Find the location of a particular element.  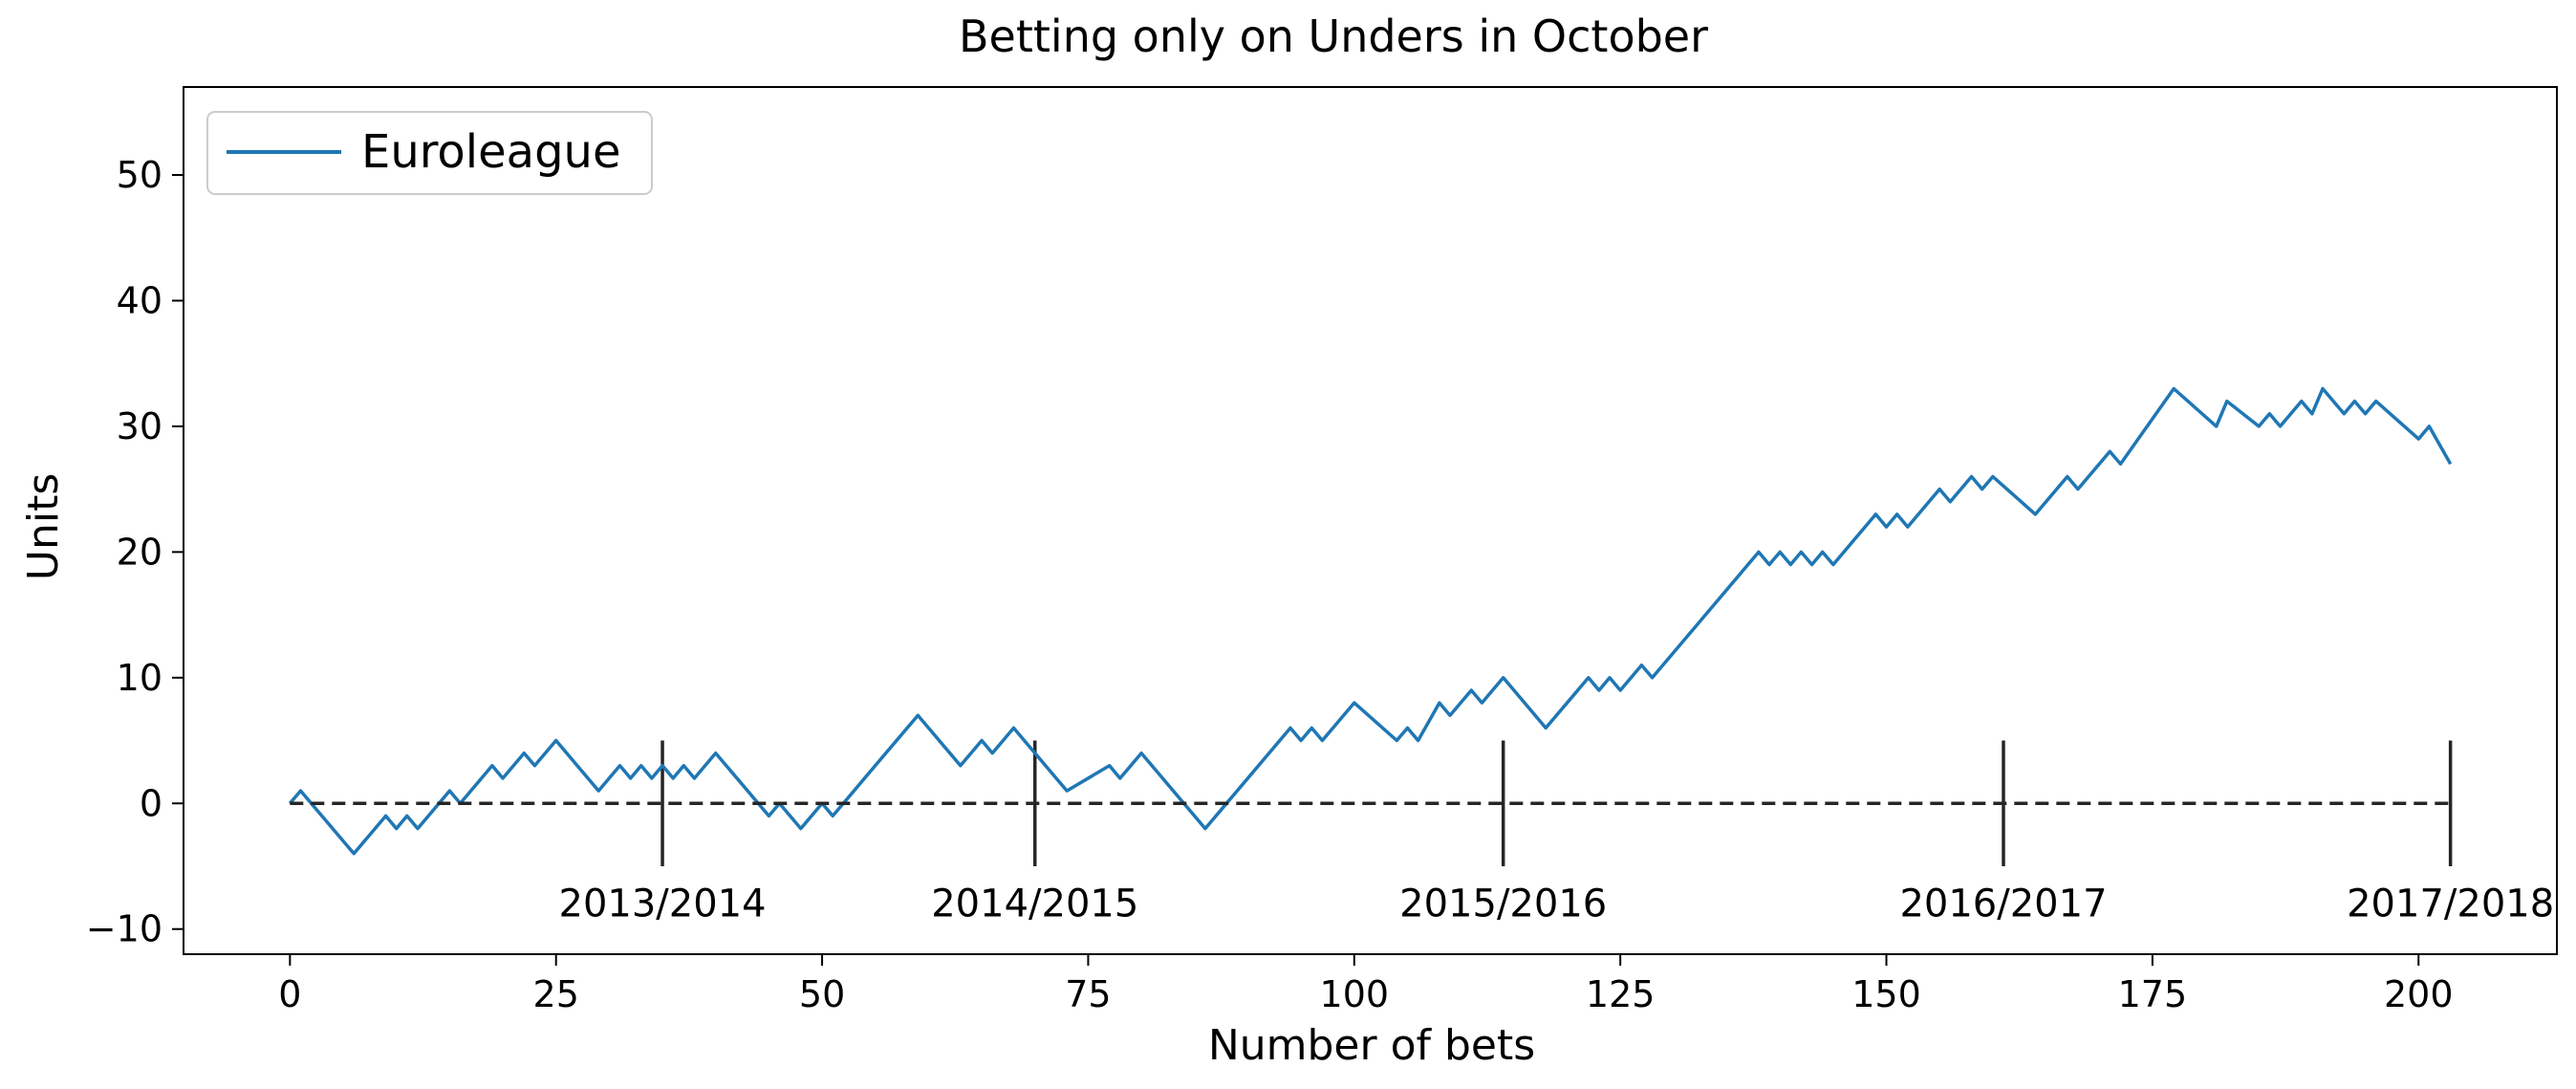

x-tick-label: 175 is located at coordinates (2153, 994).